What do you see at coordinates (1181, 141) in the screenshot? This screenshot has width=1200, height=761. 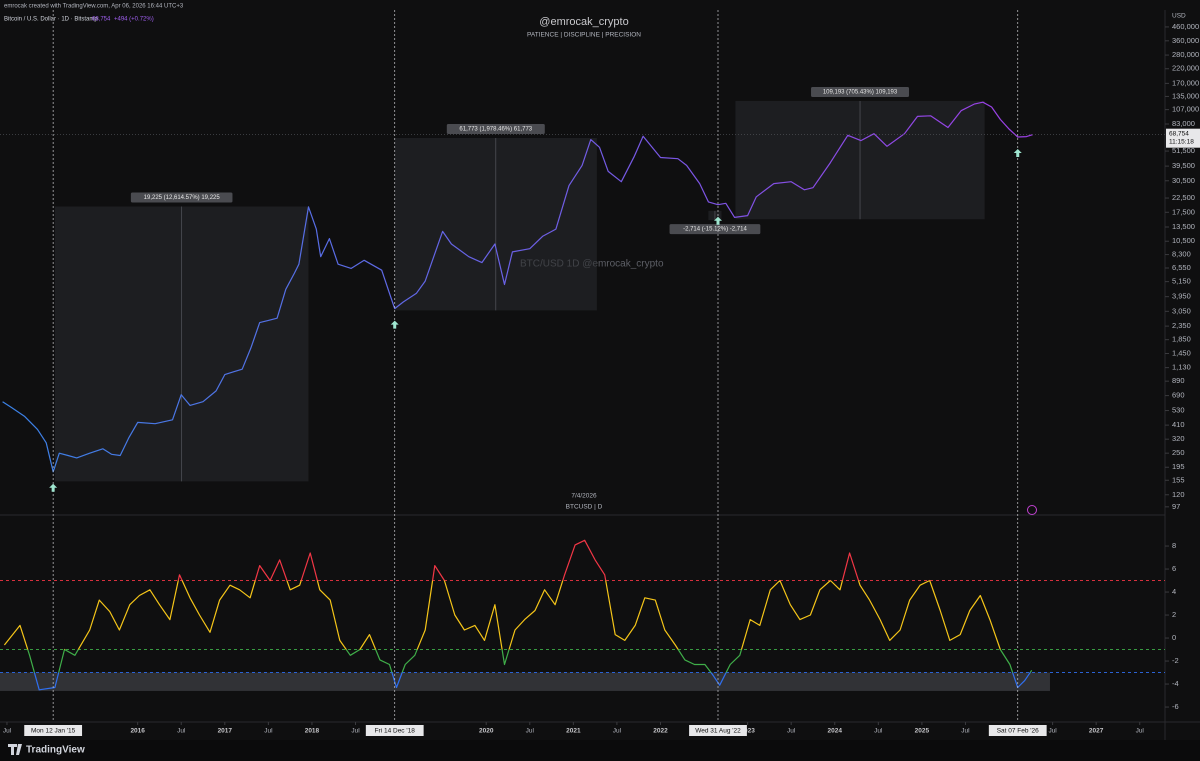 I see `countdown: 11:15:18` at bounding box center [1181, 141].